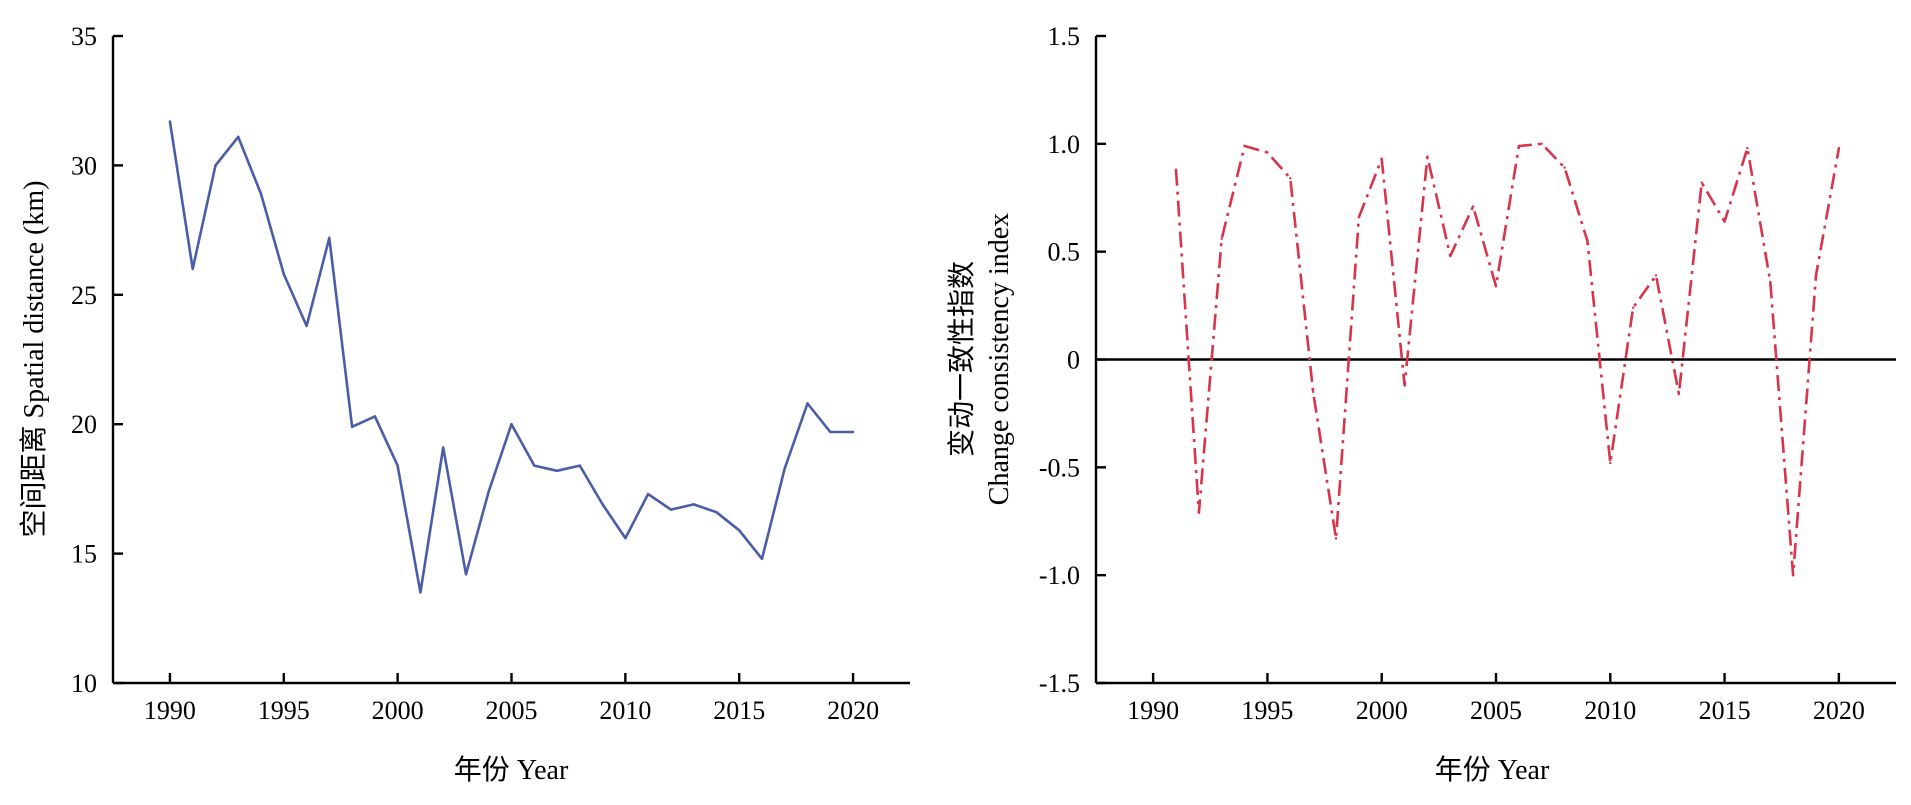 This screenshot has width=1911, height=805. I want to click on y-tick-label: 0, so click(1073, 360).